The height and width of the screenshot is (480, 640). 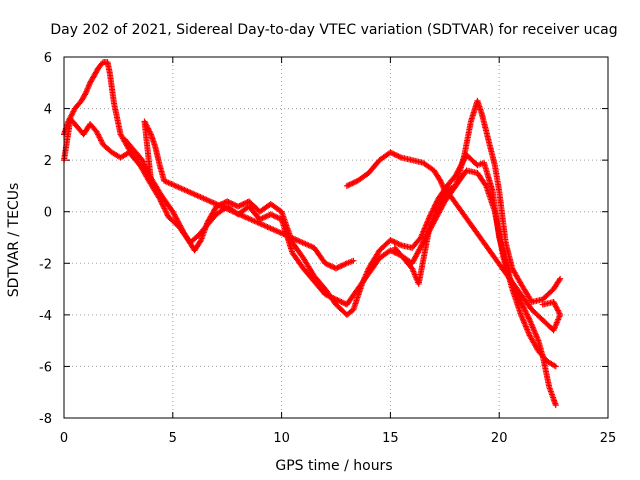 What do you see at coordinates (45, 367) in the screenshot?
I see `y-tick-label: -6` at bounding box center [45, 367].